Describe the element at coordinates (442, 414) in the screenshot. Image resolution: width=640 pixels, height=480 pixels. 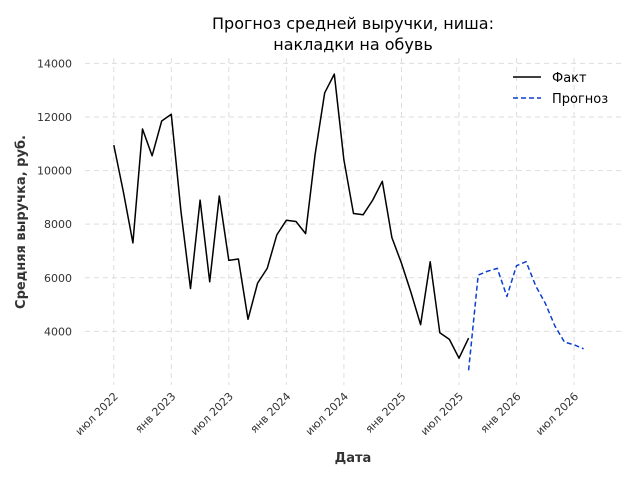
I see `x-tick-label: июл 2025` at that location.